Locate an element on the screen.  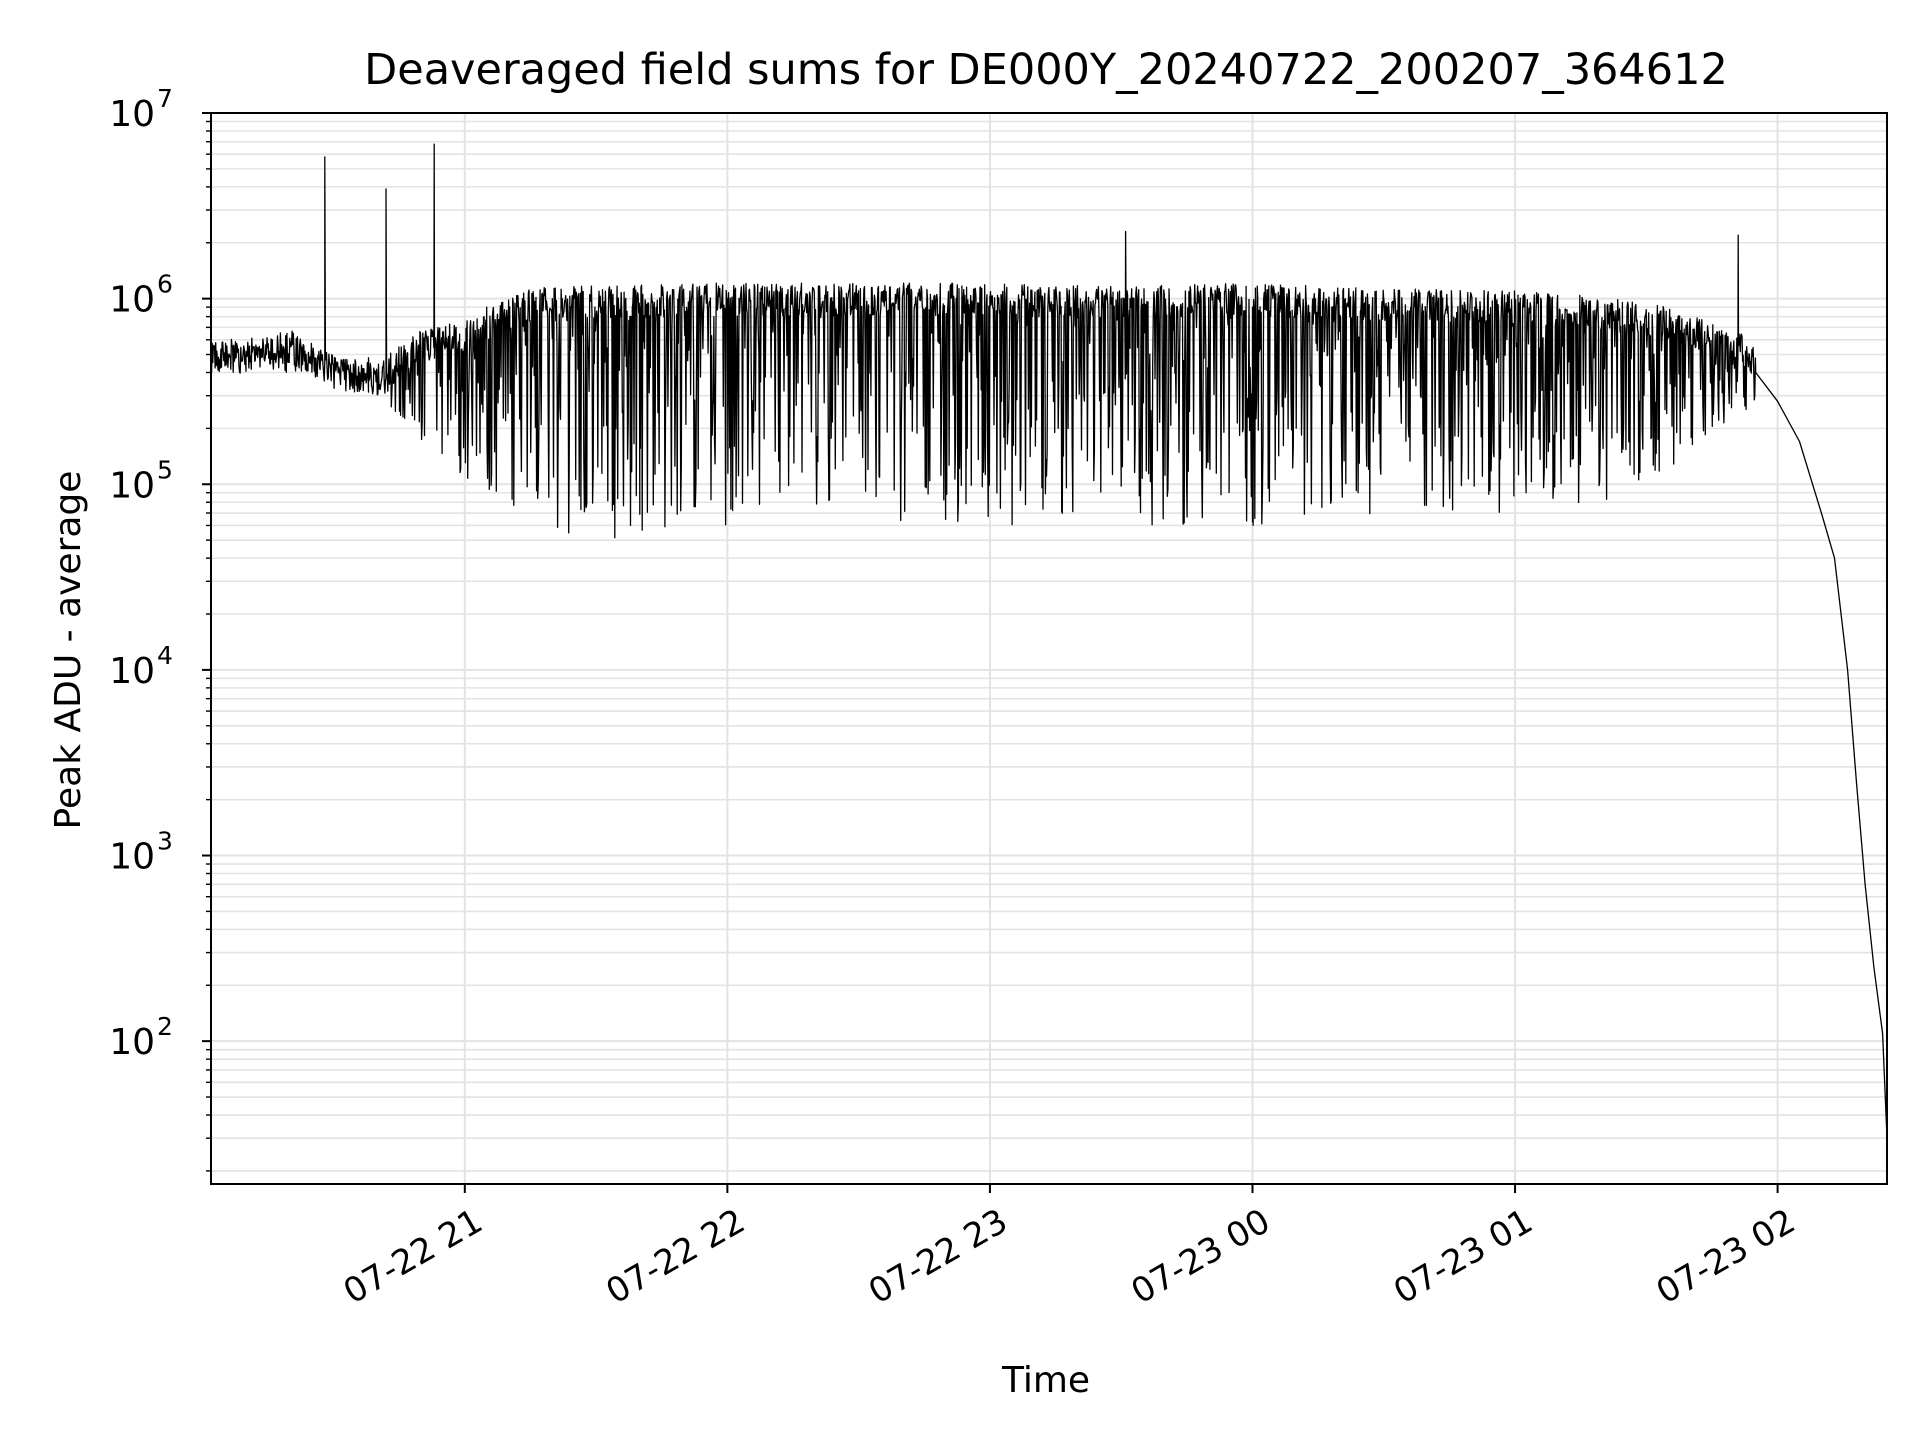
x-axis-label: Time is located at coordinates (1045, 1380).